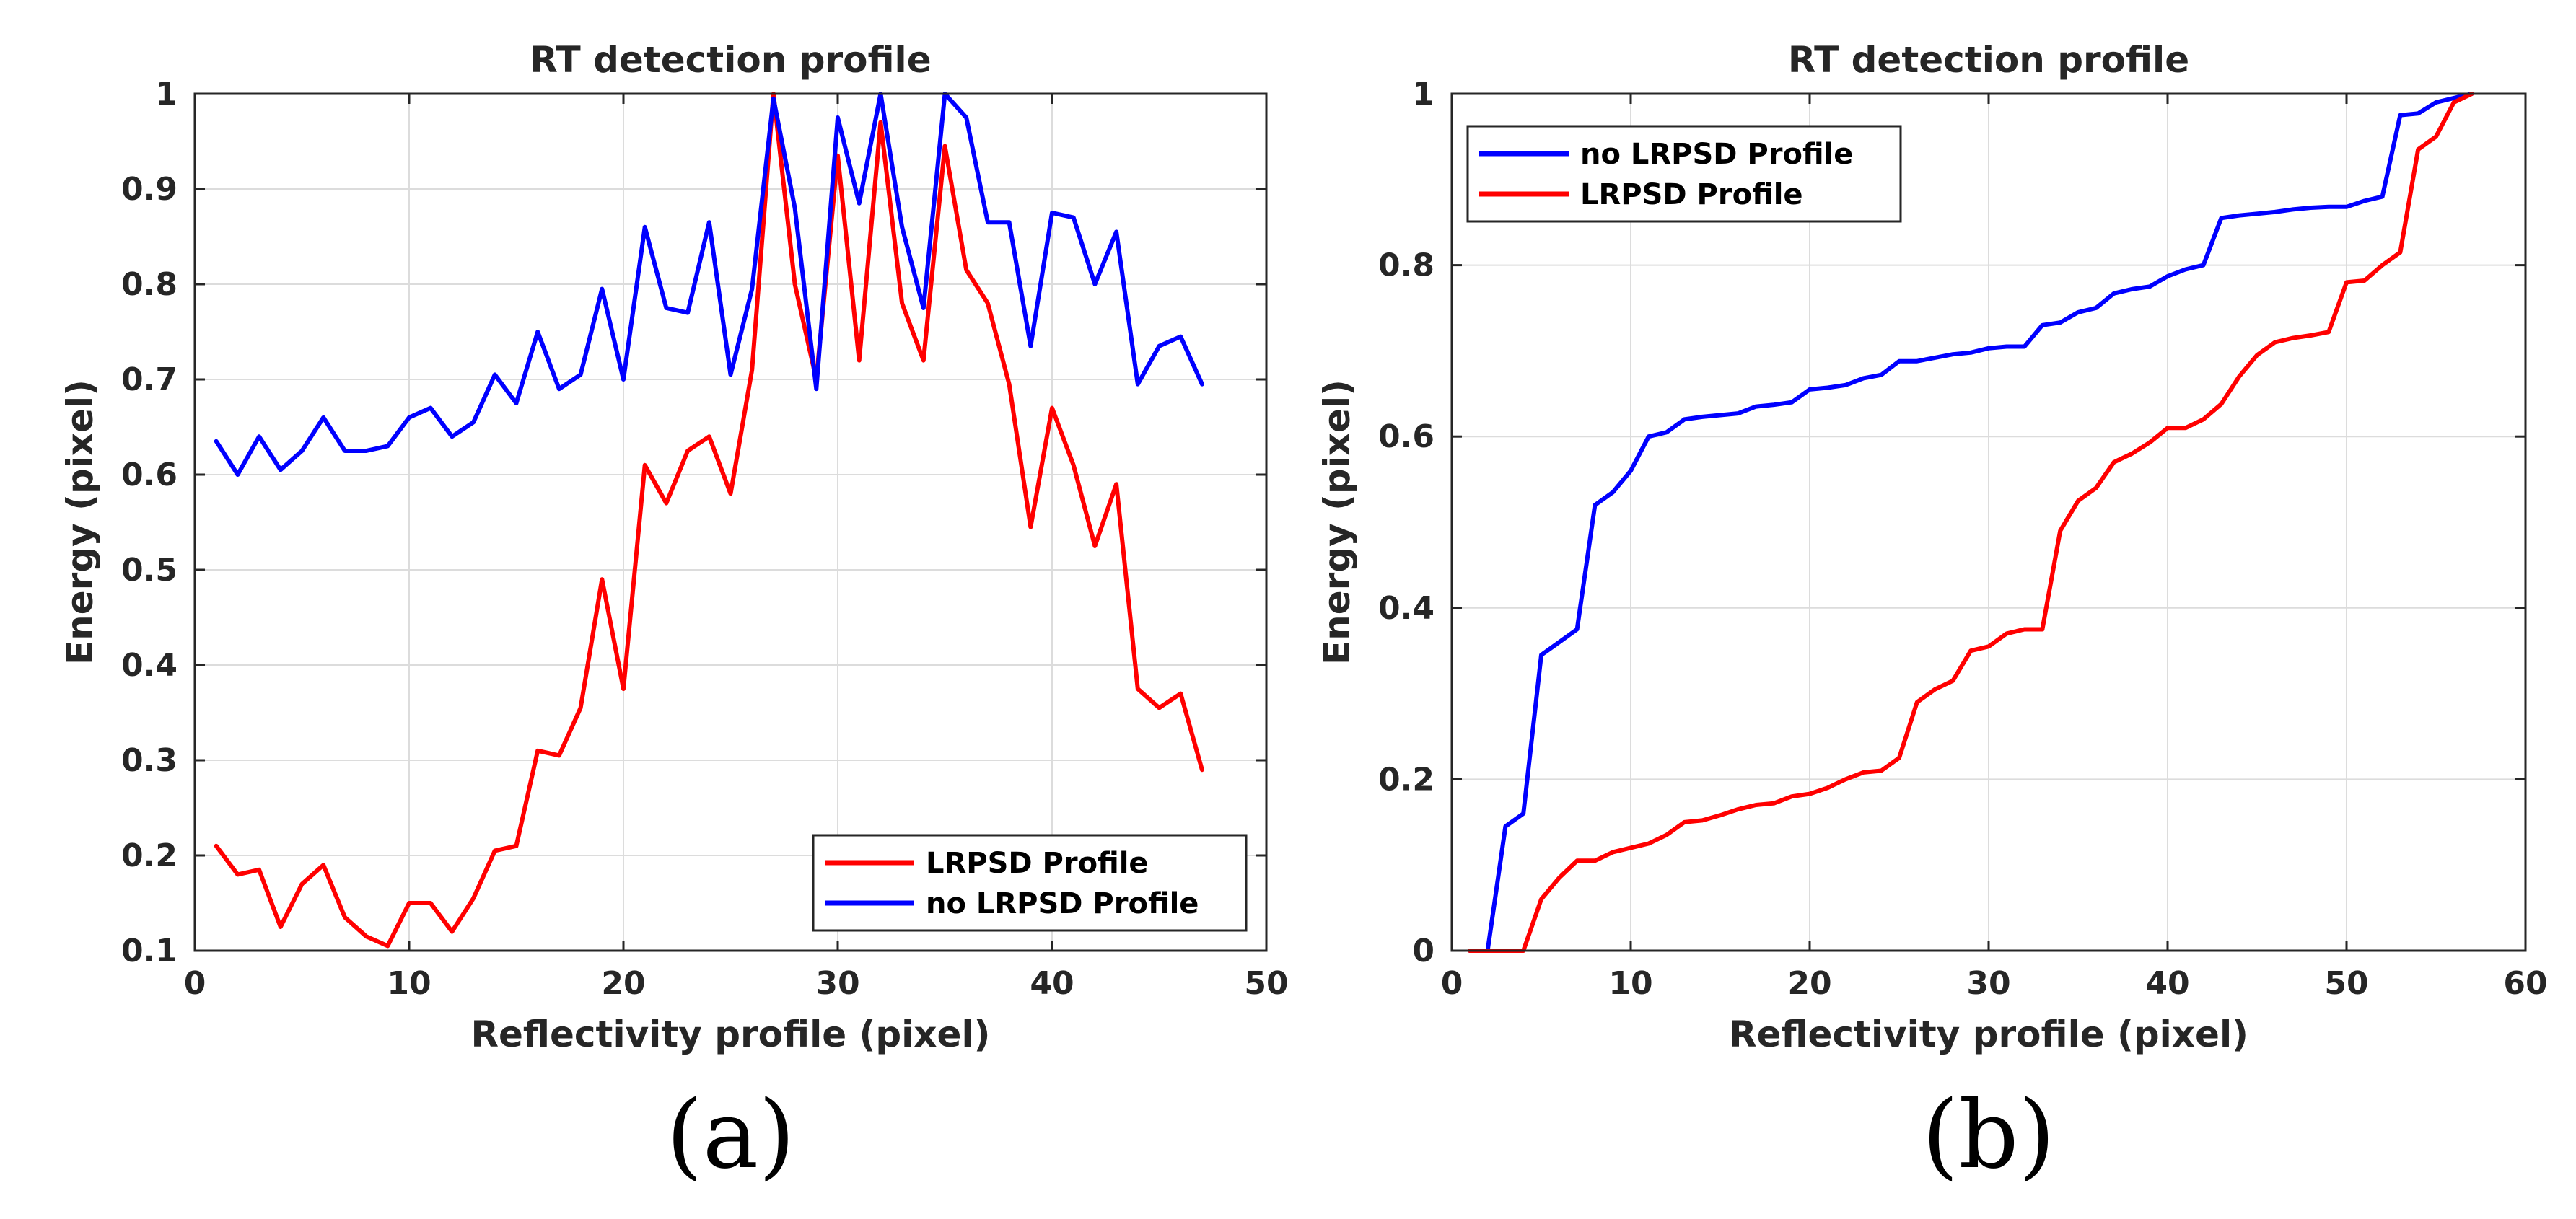  What do you see at coordinates (149, 284) in the screenshot?
I see `y-tick-label-a-7: 0.8` at bounding box center [149, 284].